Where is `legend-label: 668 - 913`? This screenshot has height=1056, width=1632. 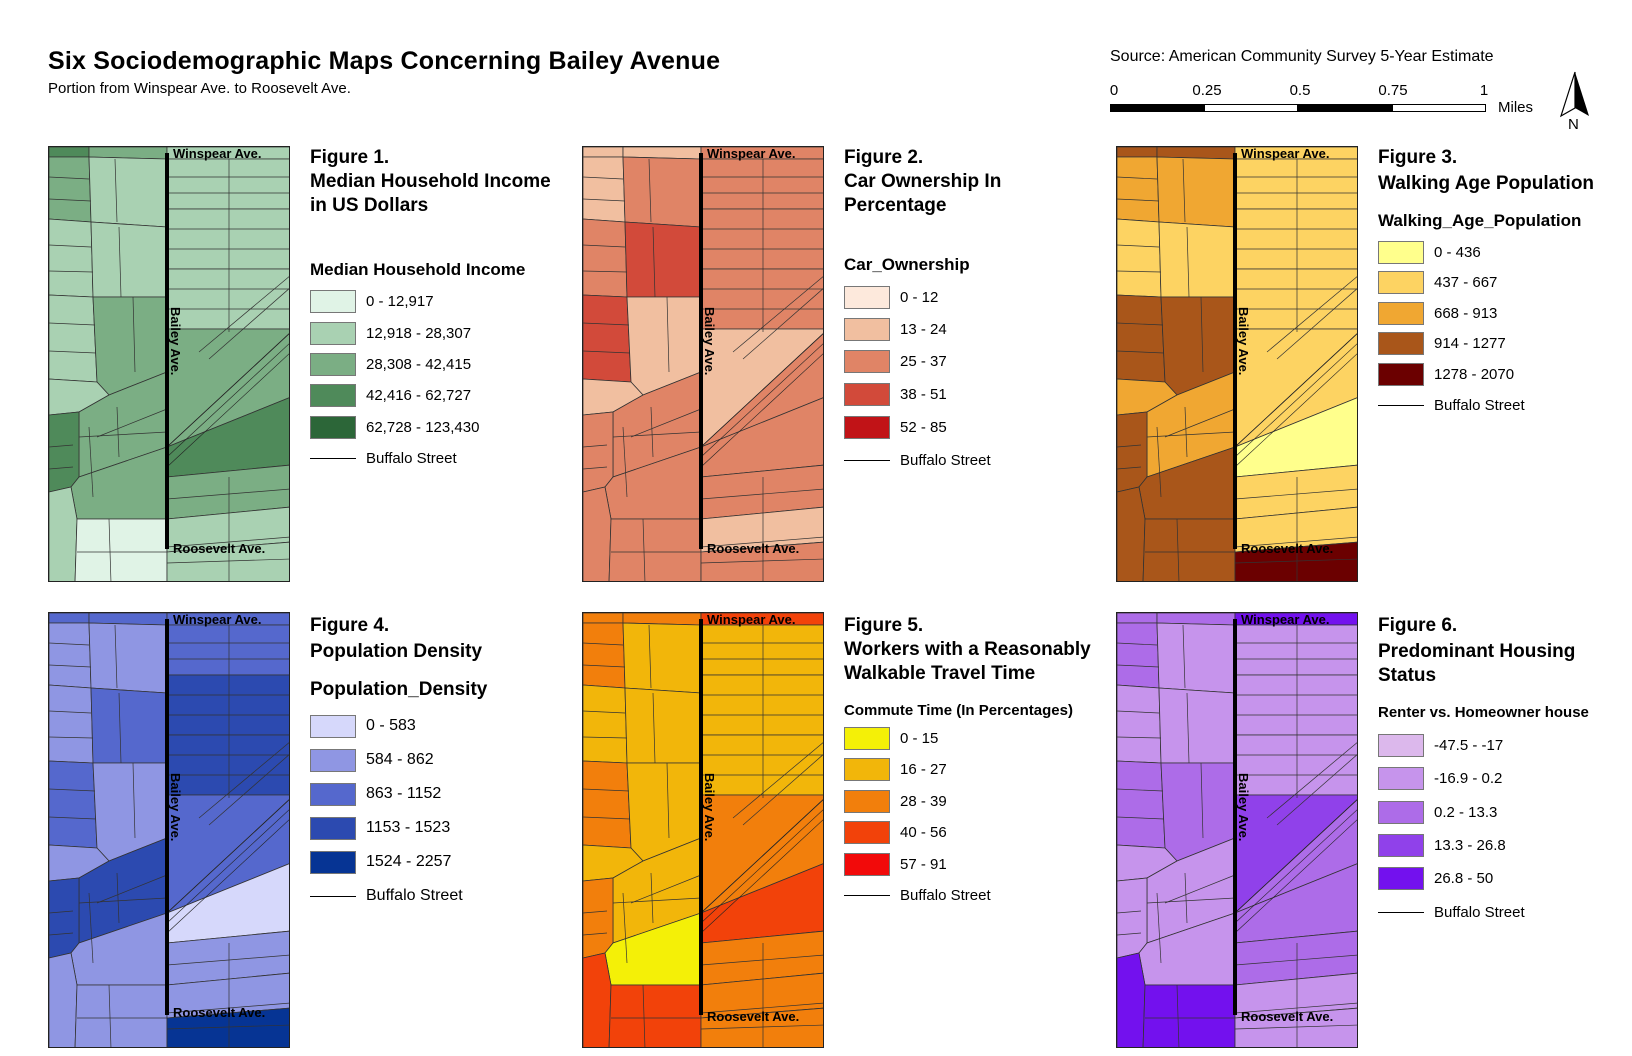
legend-label: 668 - 913 is located at coordinates (1466, 313).